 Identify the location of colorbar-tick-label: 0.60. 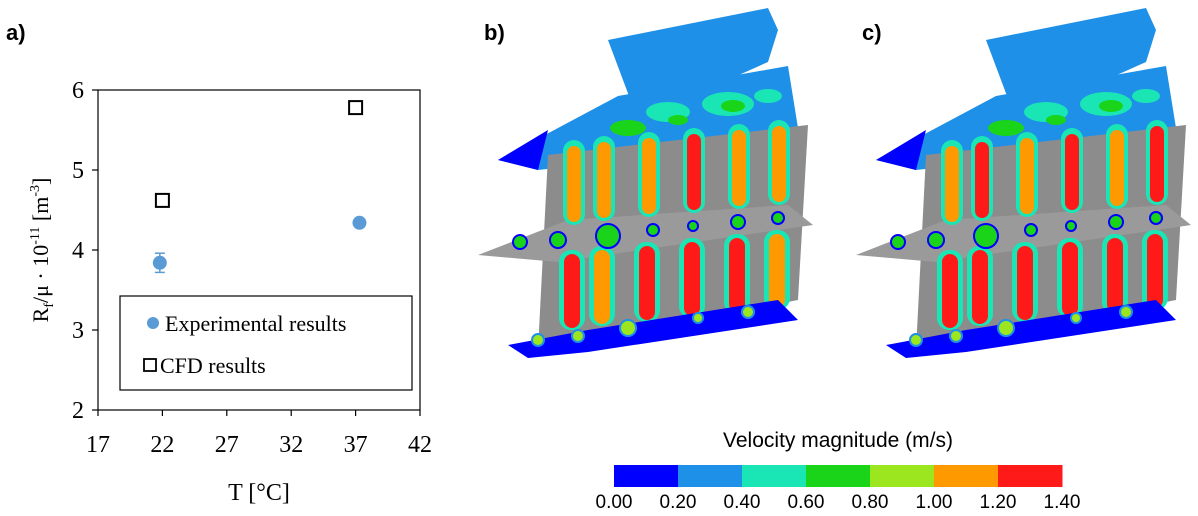
(806, 502).